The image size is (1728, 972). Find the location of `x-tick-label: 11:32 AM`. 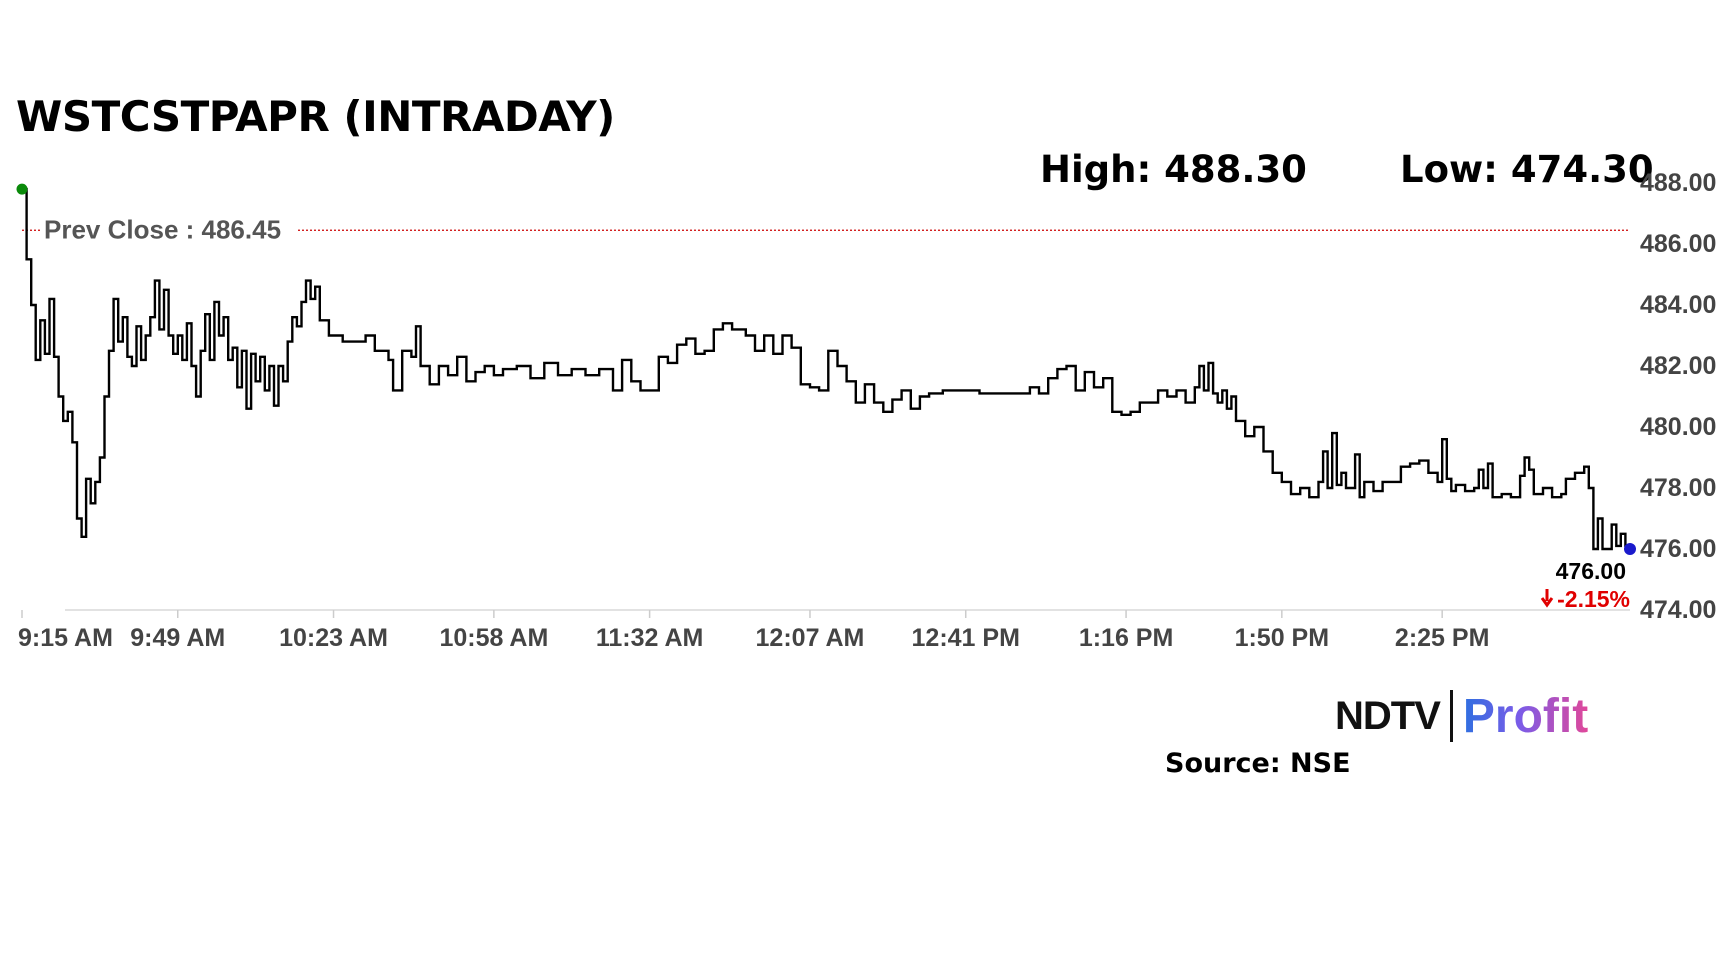

x-tick-label: 11:32 AM is located at coordinates (649, 638).